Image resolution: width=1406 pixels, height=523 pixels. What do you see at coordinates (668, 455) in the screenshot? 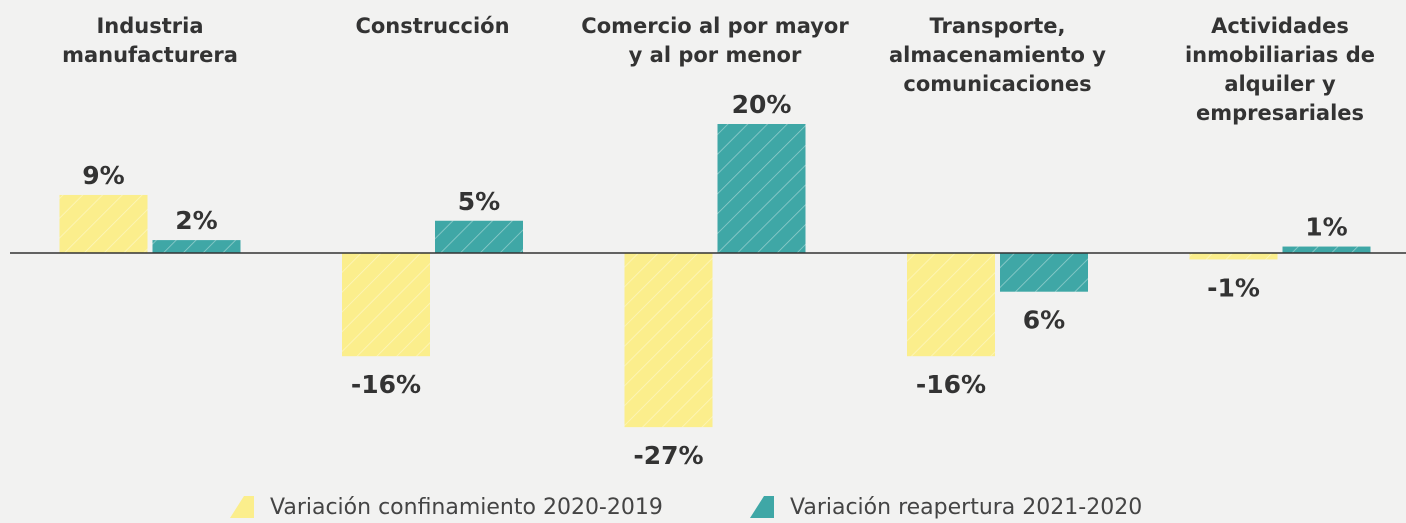
I see `value-label: -27%` at bounding box center [668, 455].